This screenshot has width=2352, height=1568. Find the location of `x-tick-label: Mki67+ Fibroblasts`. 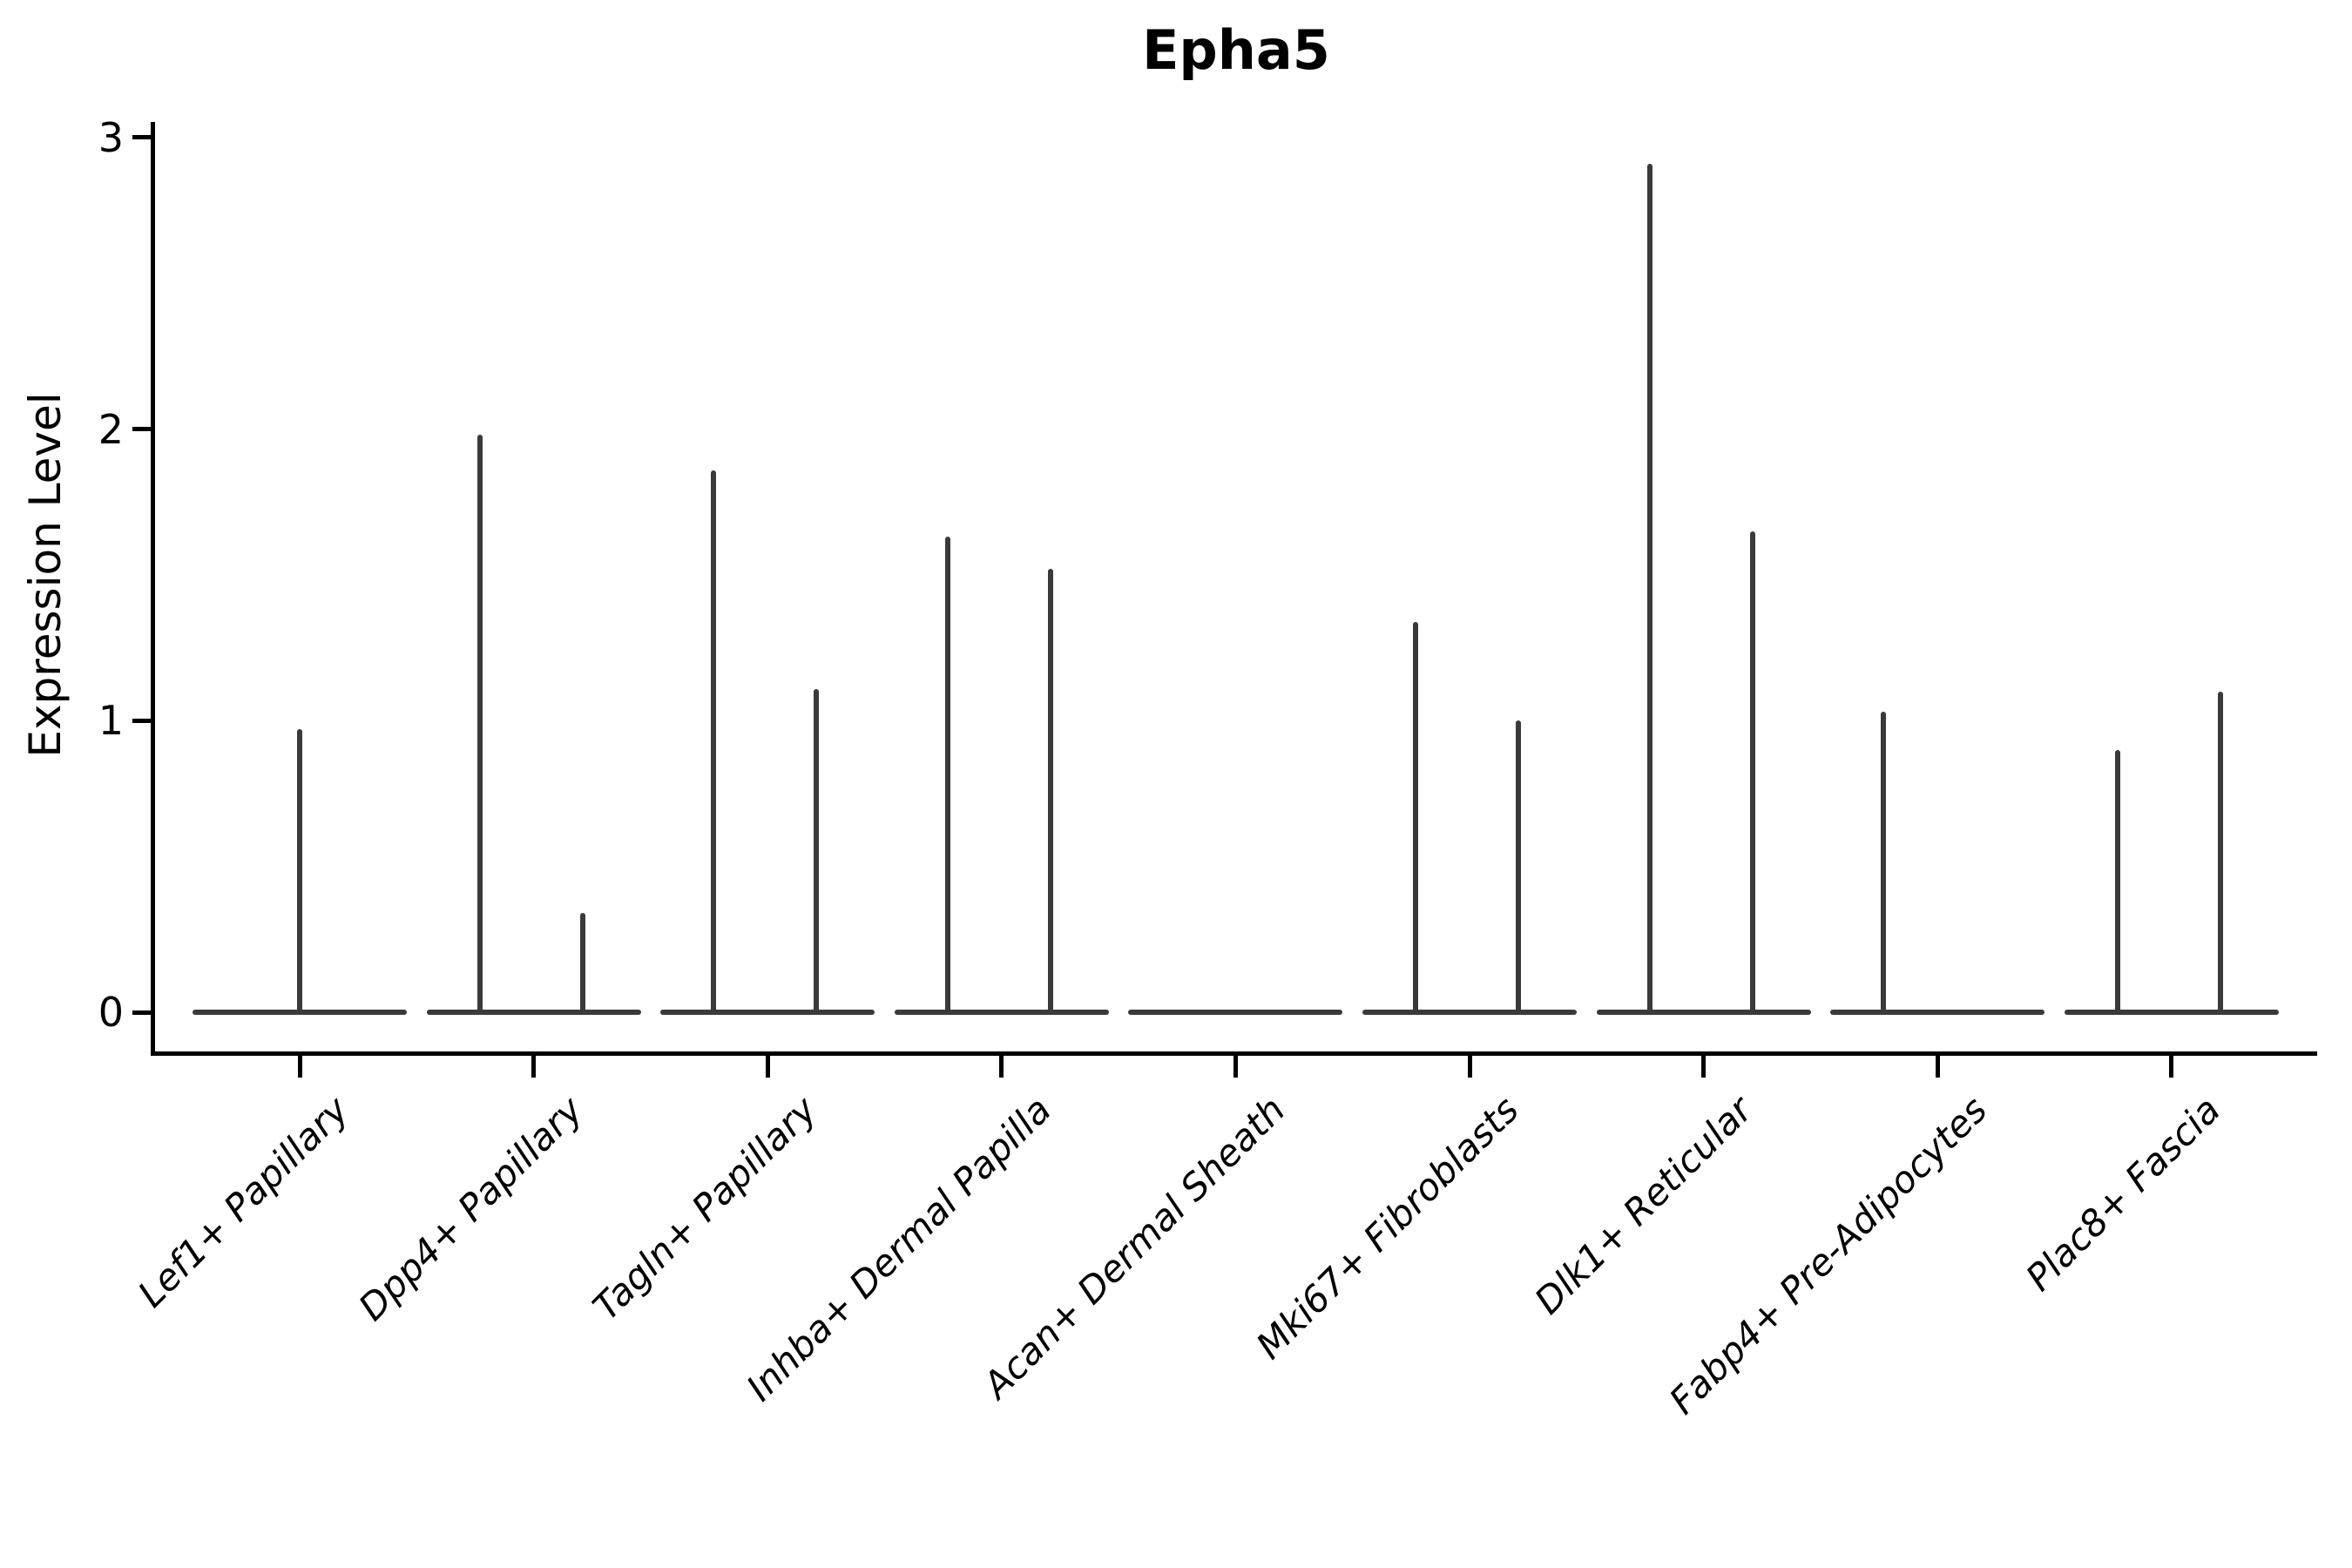

x-tick-label: Mki67+ Fibroblasts is located at coordinates (1387, 1228).